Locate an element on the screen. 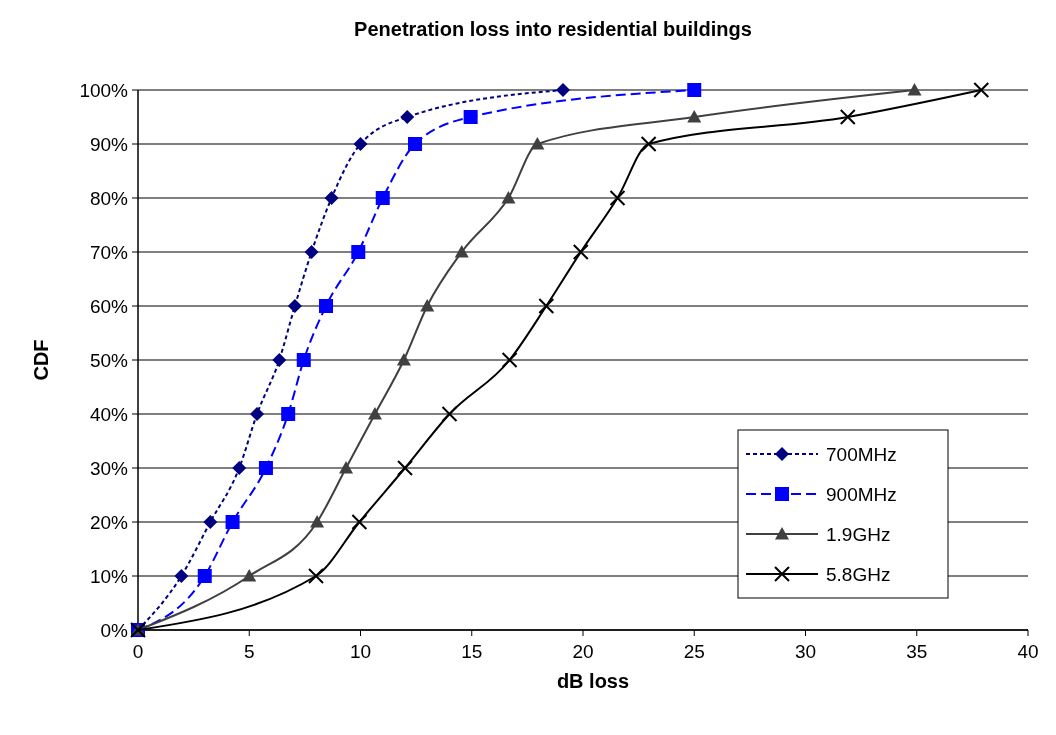  x-tick-label: 20 is located at coordinates (583, 651).